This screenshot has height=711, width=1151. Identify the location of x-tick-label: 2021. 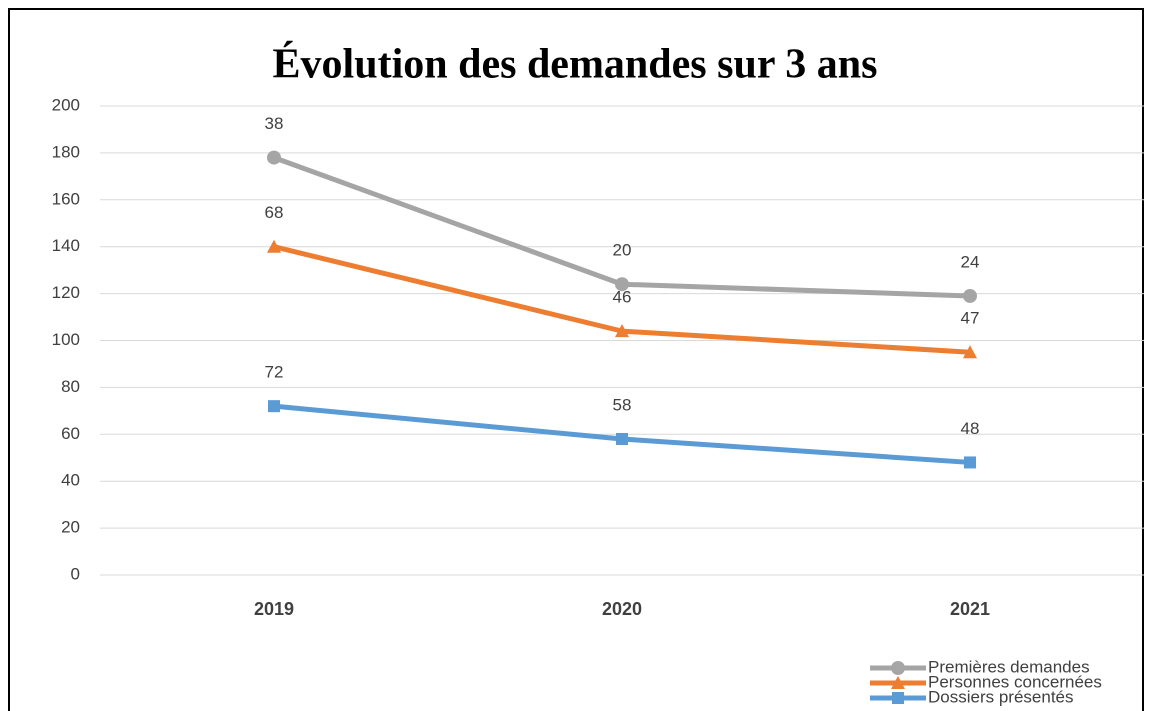
(970, 609).